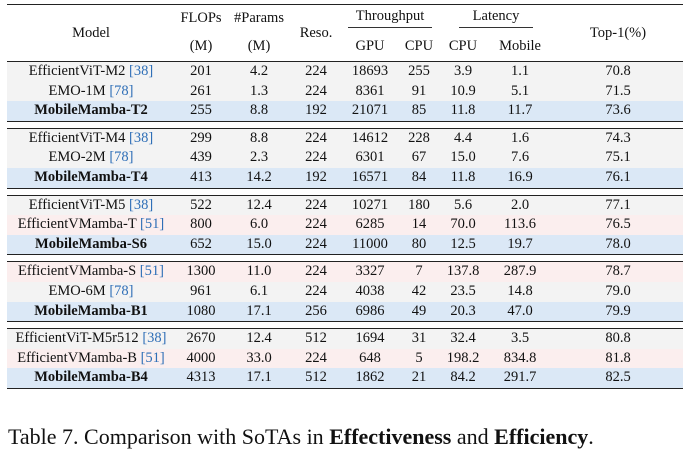 This screenshot has height=464, width=690. Describe the element at coordinates (520, 71) in the screenshot. I see `cell-mobile: 1.1` at that location.